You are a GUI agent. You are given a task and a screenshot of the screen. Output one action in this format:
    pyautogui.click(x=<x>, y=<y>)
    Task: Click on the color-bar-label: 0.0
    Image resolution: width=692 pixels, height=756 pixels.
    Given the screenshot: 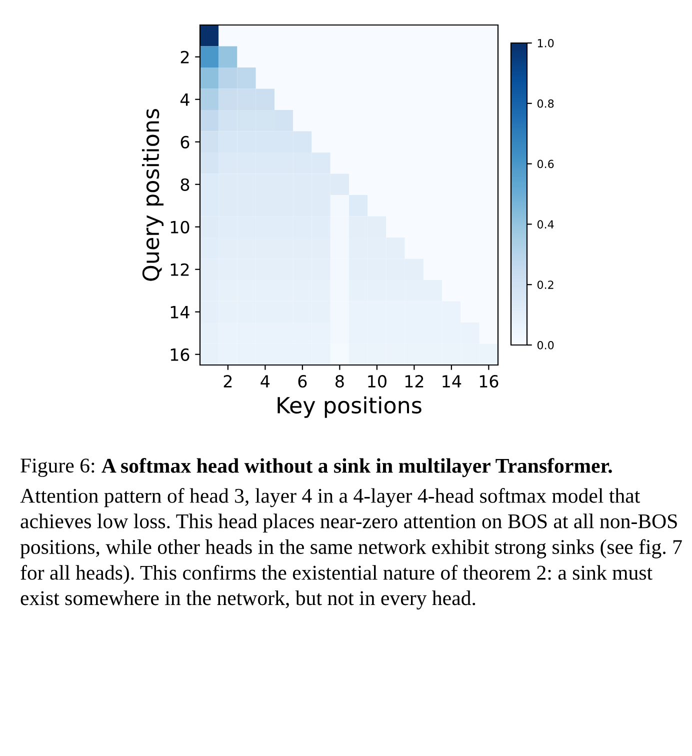 What is the action you would take?
    pyautogui.click(x=545, y=345)
    